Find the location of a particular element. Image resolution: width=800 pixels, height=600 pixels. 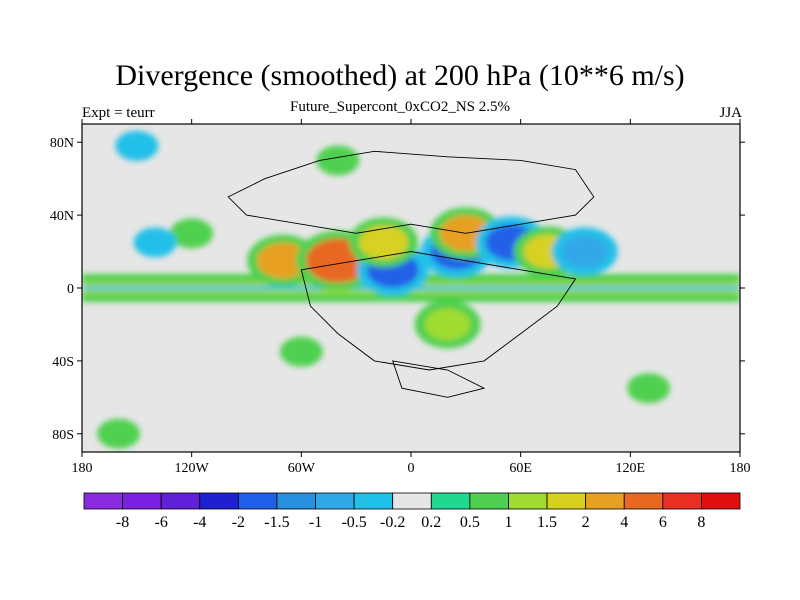

lat-tick-label: 80S is located at coordinates (63, 435).